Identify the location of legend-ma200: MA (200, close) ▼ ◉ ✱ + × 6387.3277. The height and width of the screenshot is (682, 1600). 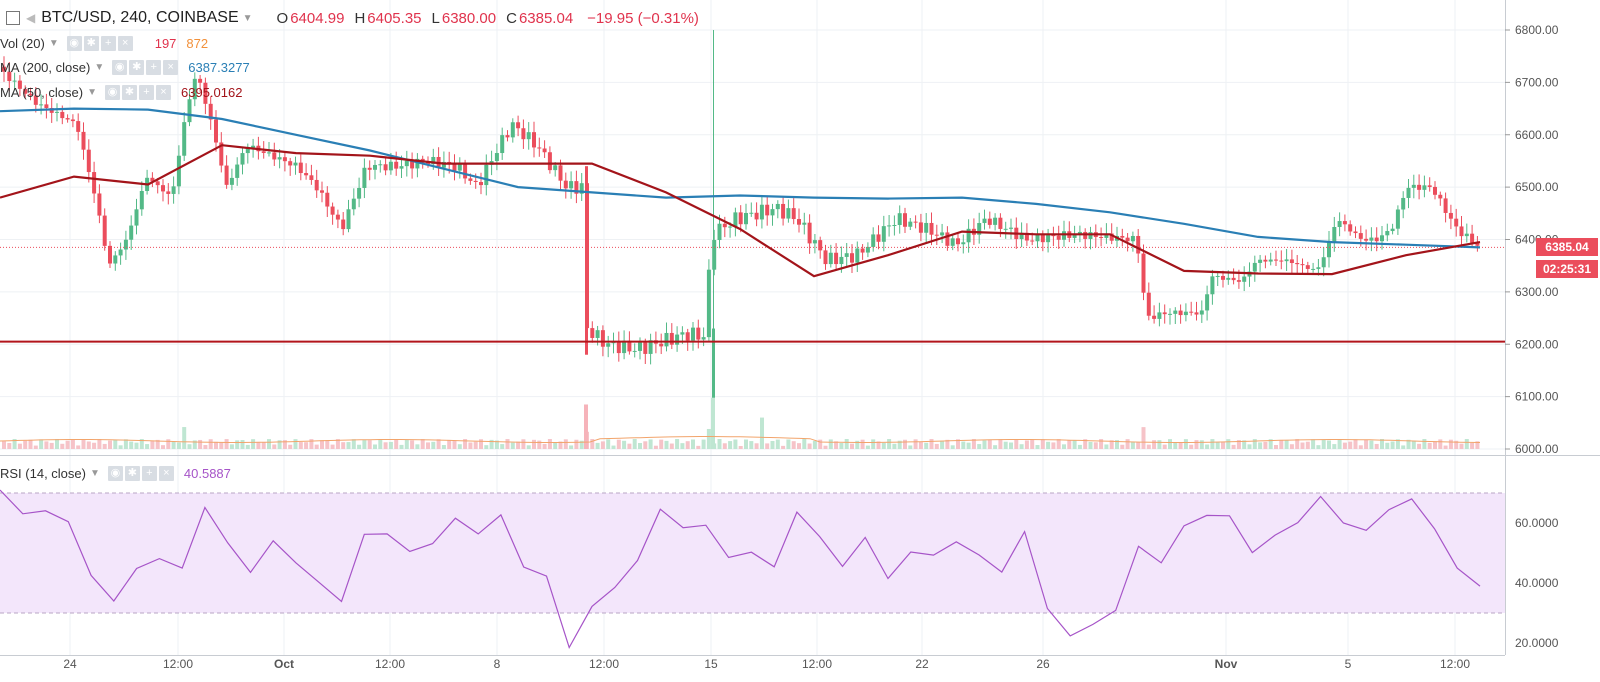
(125, 67).